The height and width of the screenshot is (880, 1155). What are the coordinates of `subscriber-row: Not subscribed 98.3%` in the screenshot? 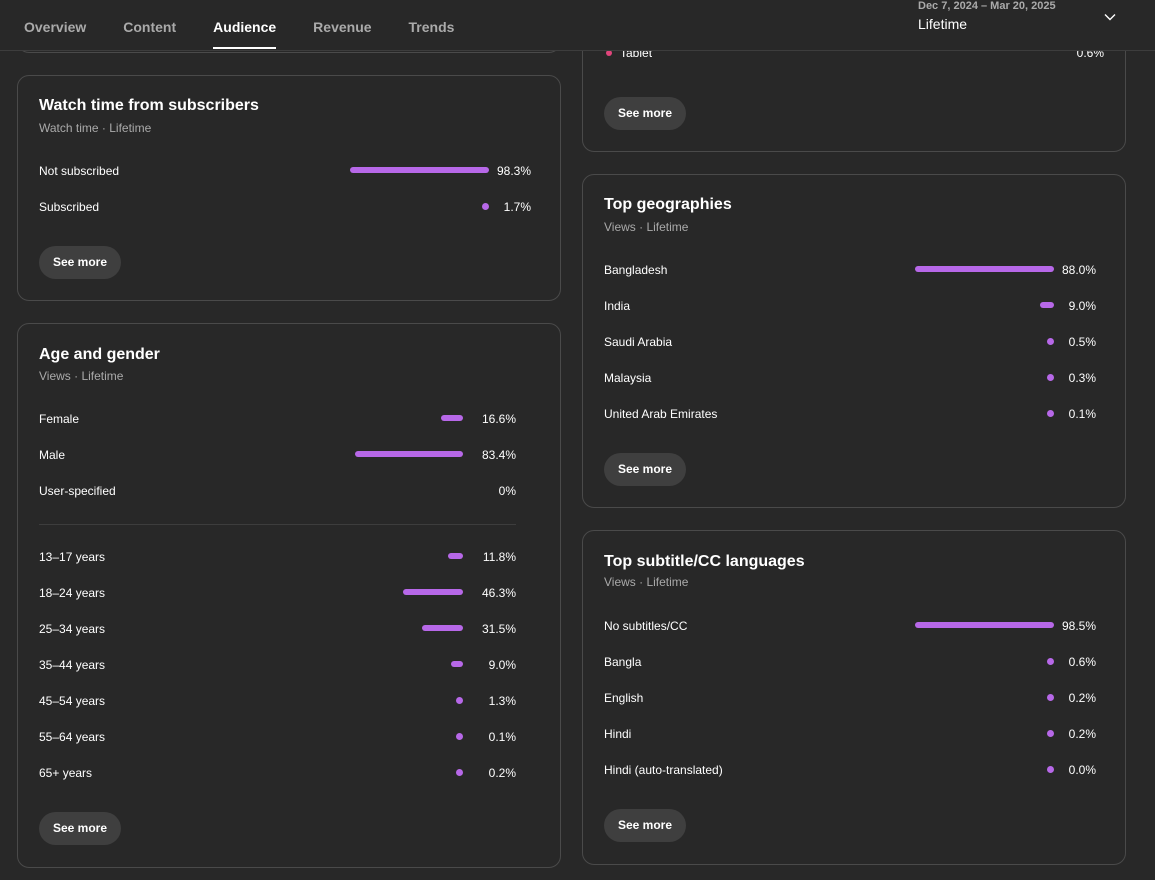 It's located at (285, 171).